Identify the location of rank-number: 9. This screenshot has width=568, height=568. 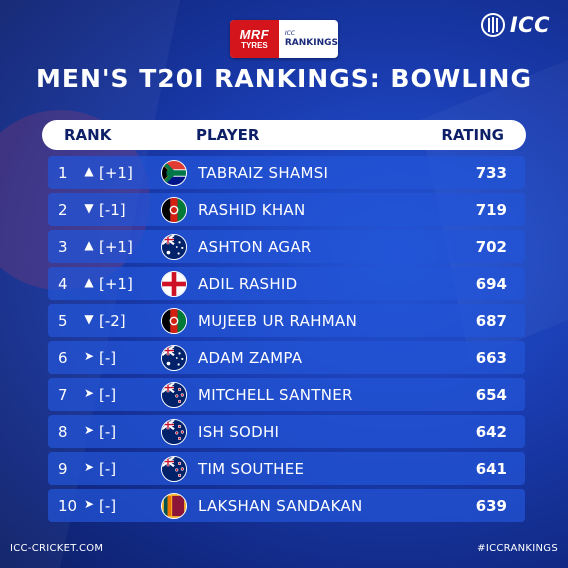
(63, 469).